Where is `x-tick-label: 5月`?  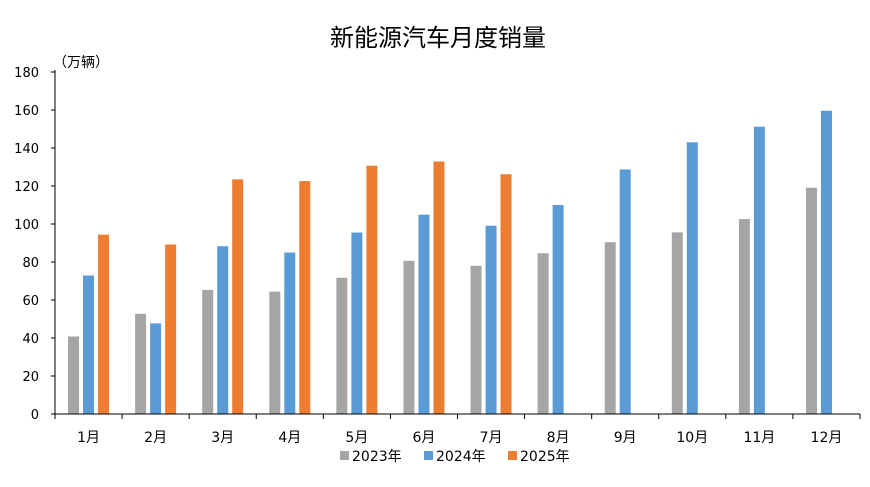
x-tick-label: 5月 is located at coordinates (356, 438).